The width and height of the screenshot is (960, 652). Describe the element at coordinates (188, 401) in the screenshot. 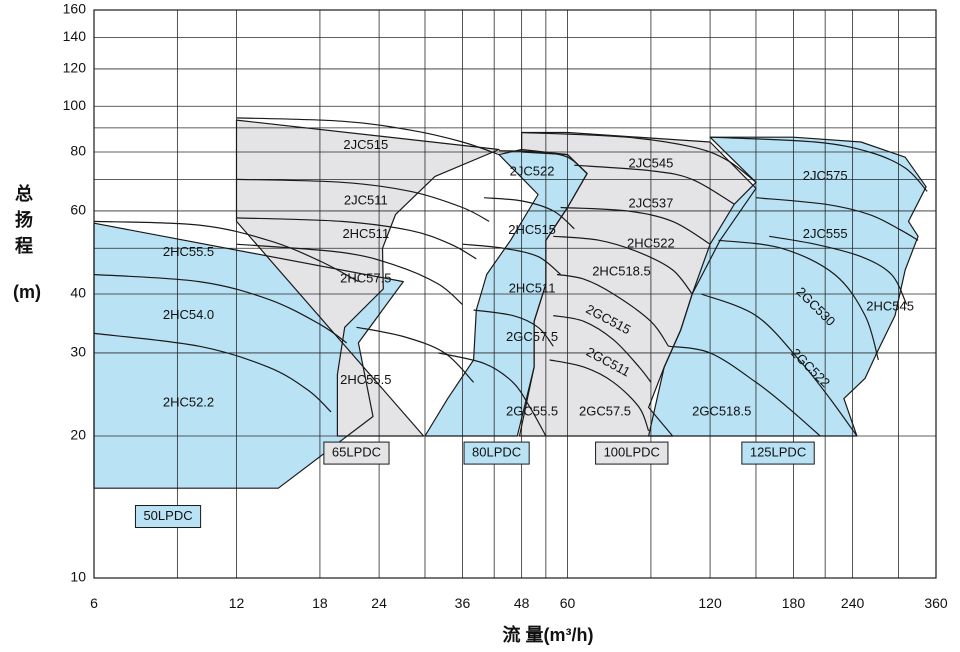

I see `curve-label-2hc52-2: 2HC52.2` at that location.